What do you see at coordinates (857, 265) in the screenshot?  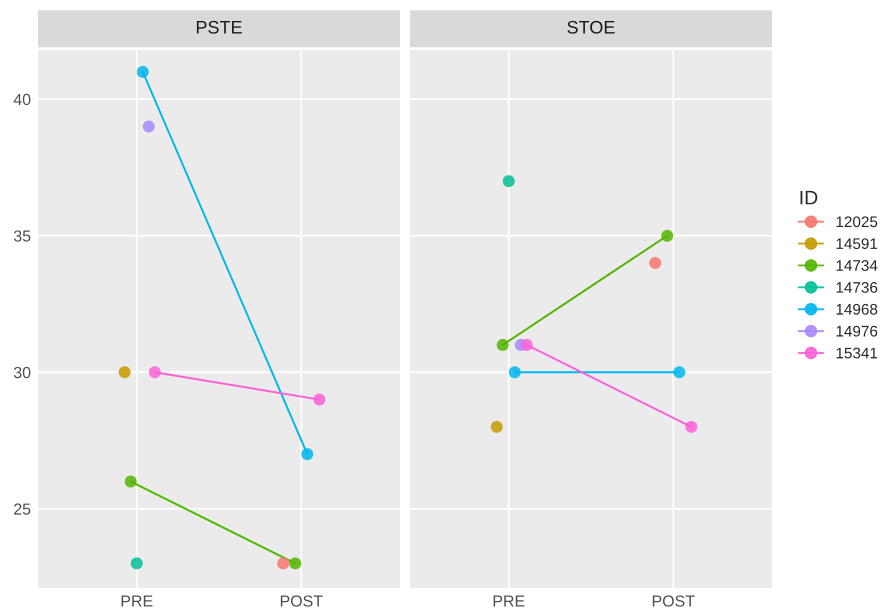 I see `legend-label: 14734` at bounding box center [857, 265].